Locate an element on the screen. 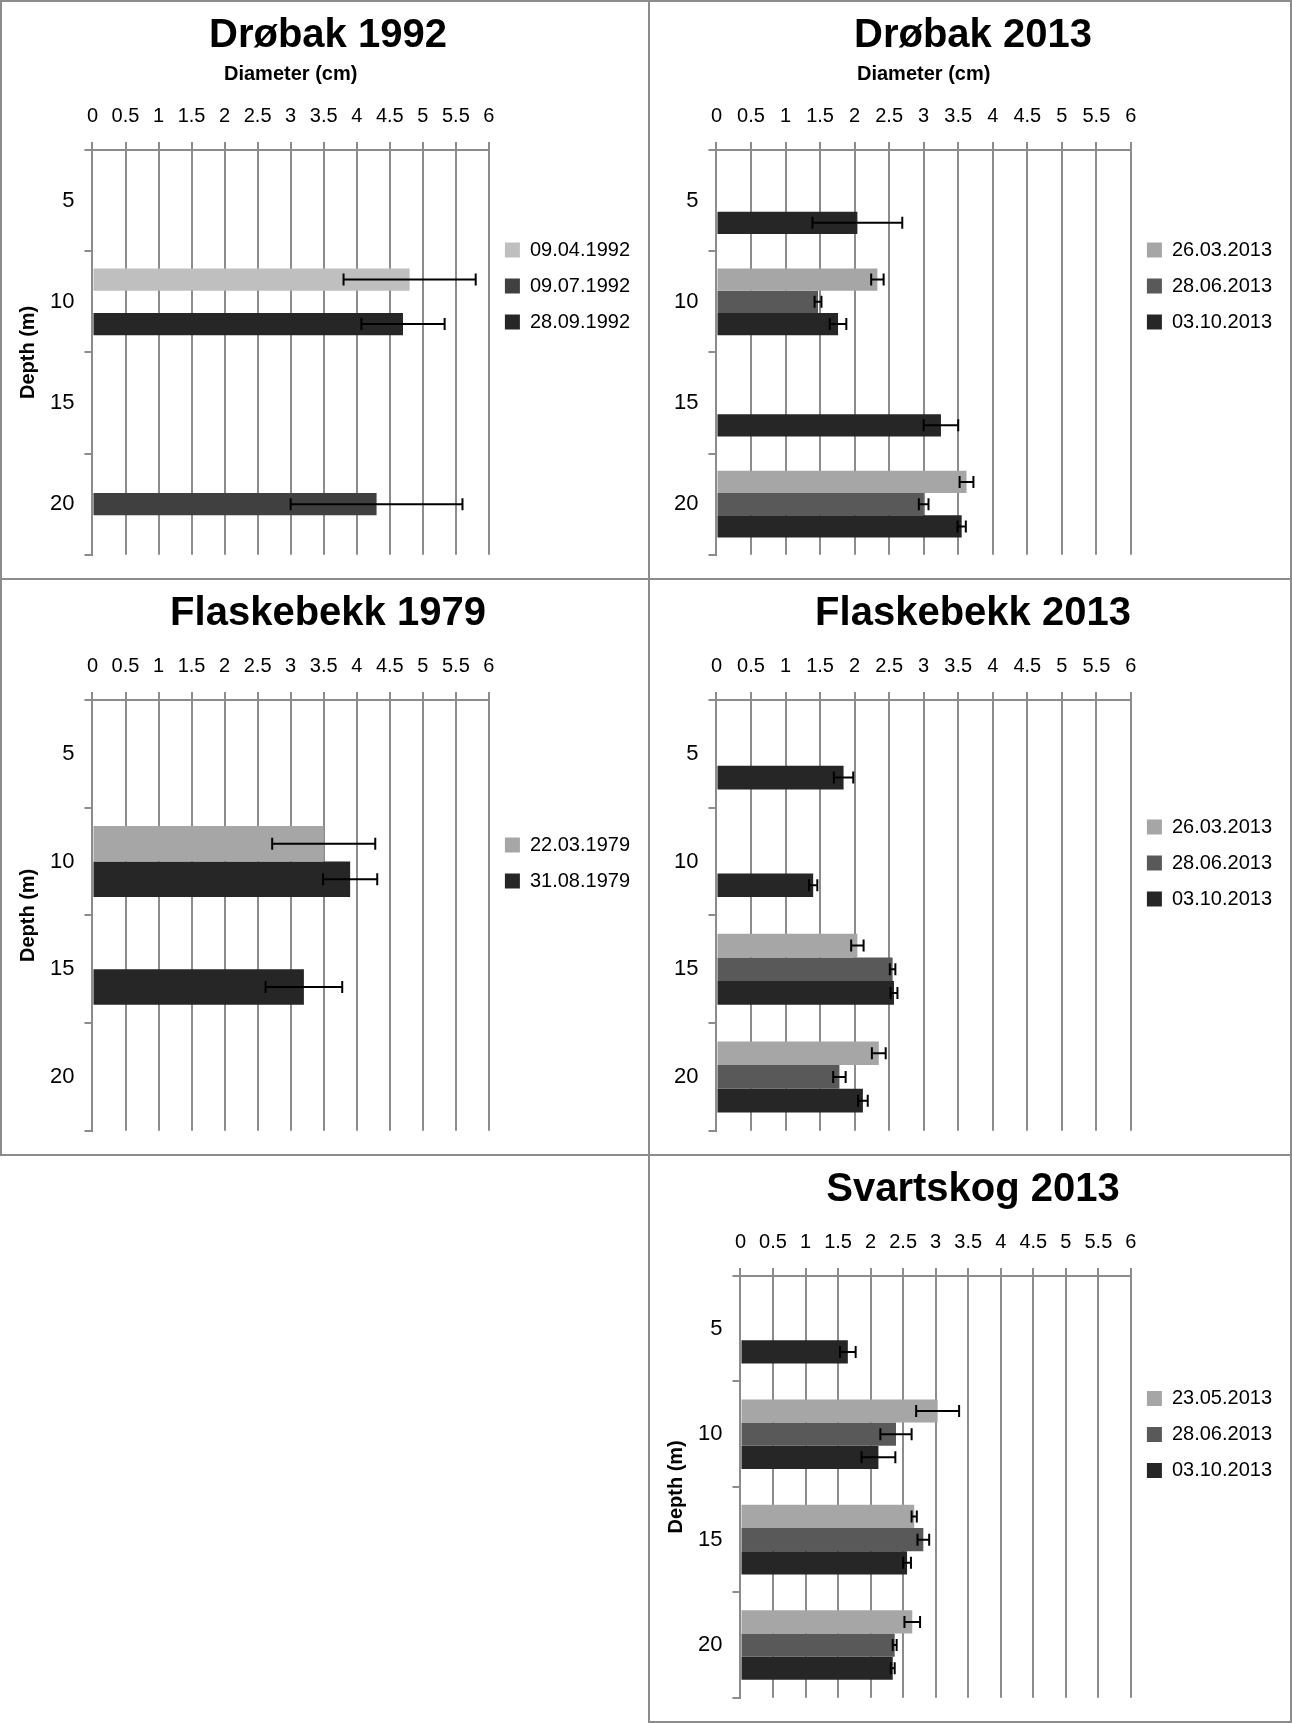 Image resolution: width=1292 pixels, height=1723 pixels. chart-title: Drøbak 1992 is located at coordinates (328, 33).